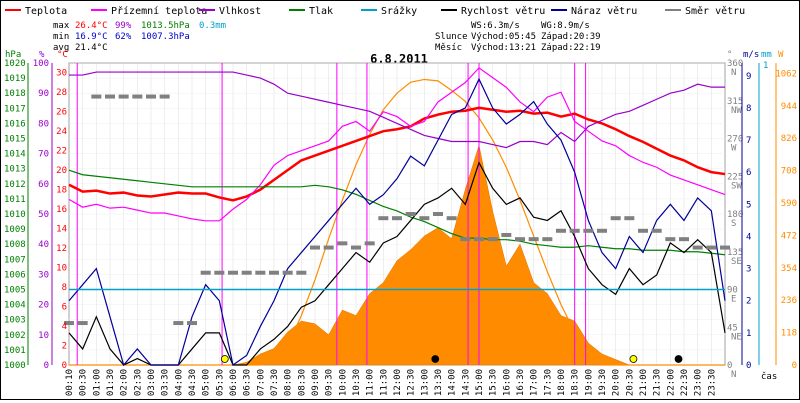  I want to click on stats-temp-max: 26.4°C, so click(91, 26).